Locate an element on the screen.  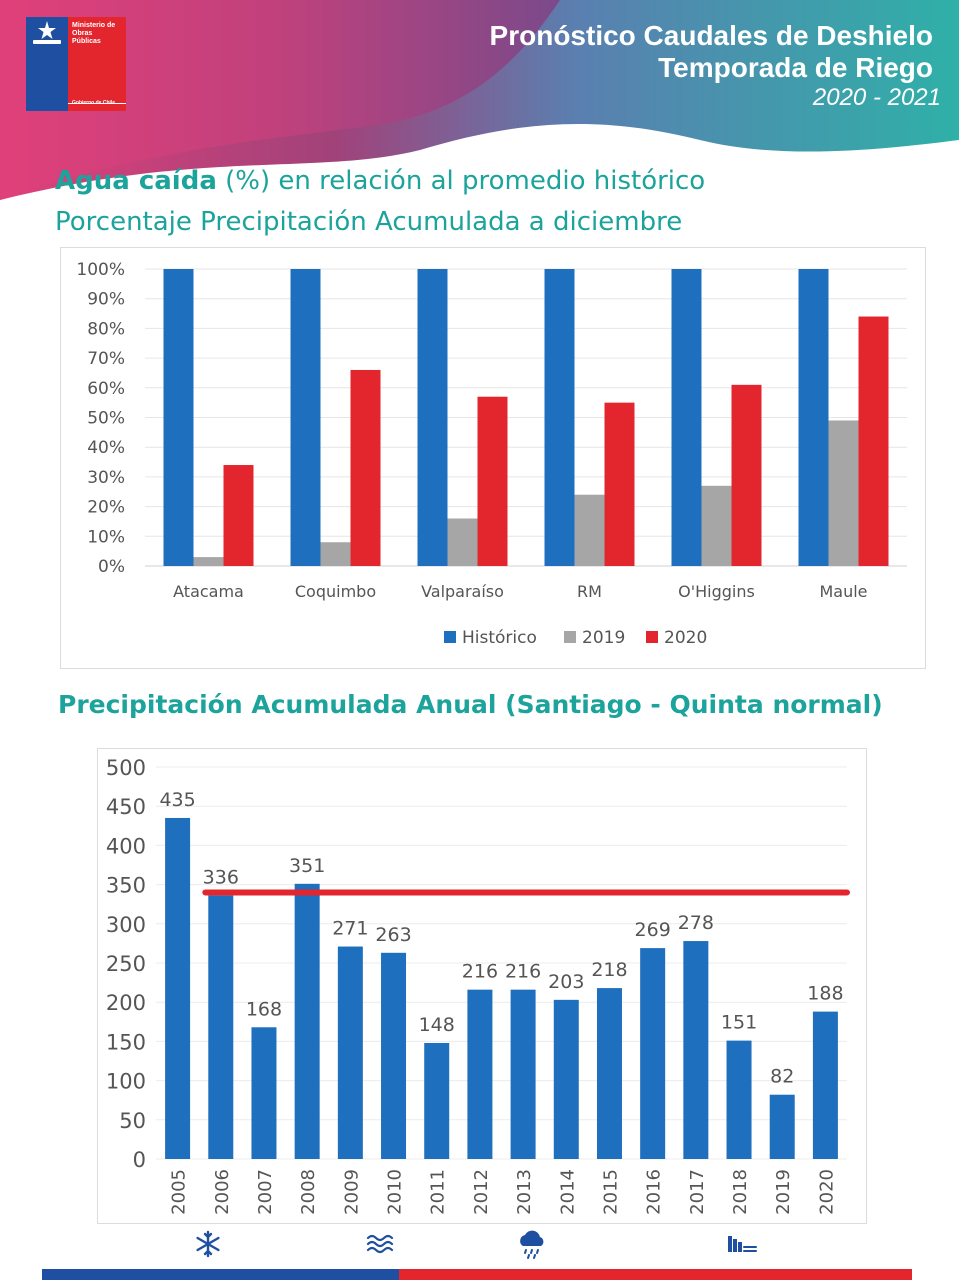
bar-hist-rico-coquimbo is located at coordinates (305, 417).